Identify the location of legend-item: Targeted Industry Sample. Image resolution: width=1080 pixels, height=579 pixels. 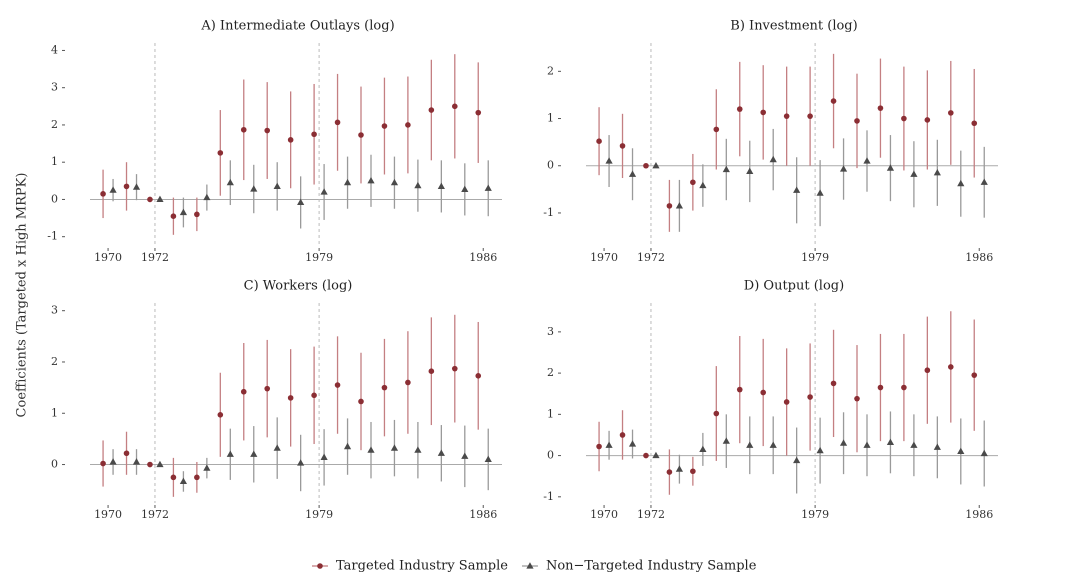
(410, 566).